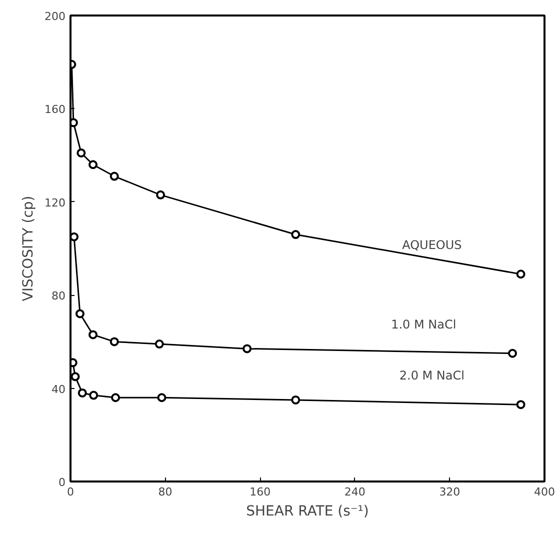  Describe the element at coordinates (70, 492) in the screenshot. I see `x-tick-label: 0` at that location.